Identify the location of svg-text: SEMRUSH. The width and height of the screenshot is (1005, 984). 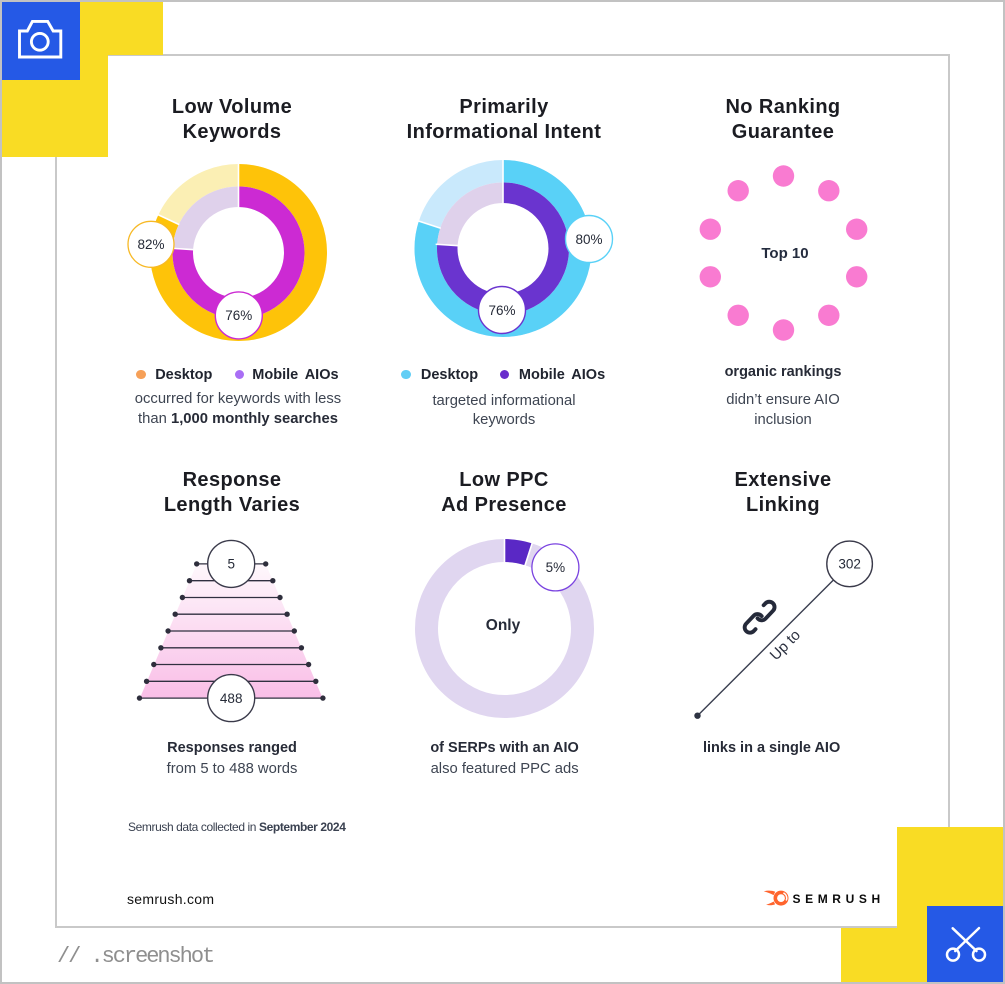
(839, 899).